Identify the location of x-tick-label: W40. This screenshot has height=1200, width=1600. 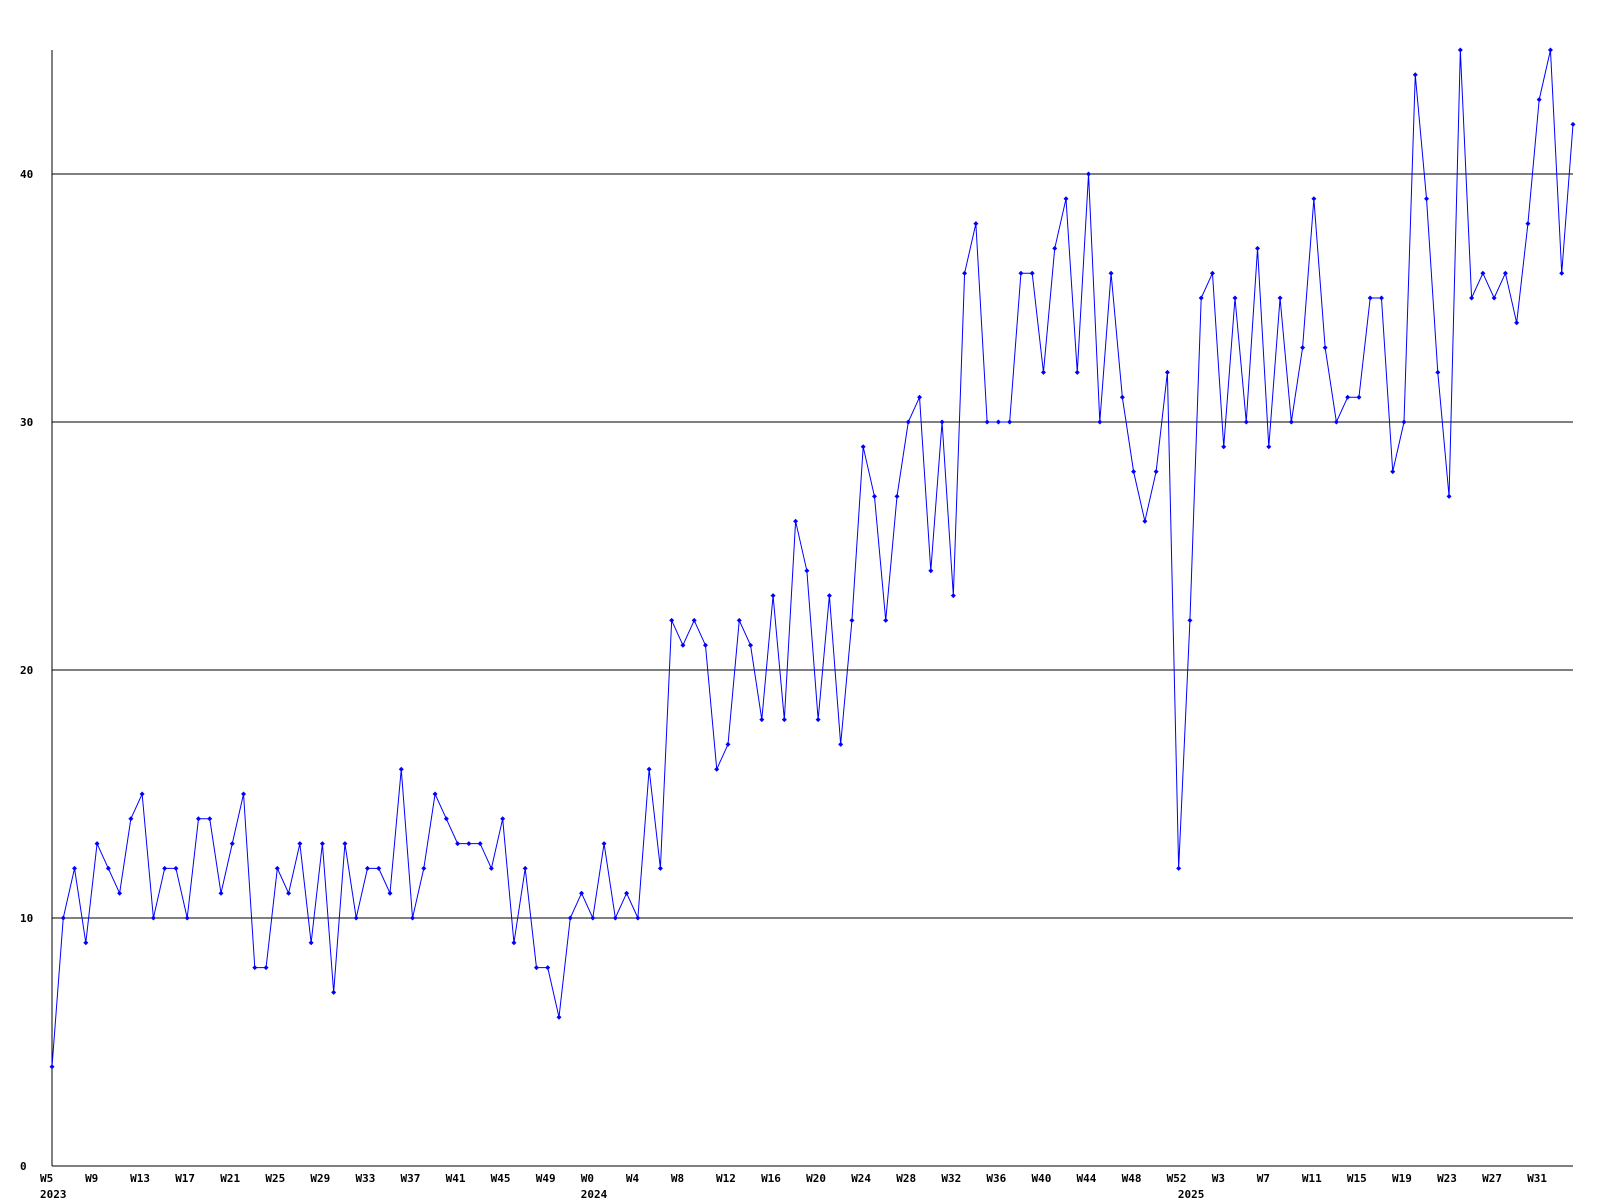
(1041, 1178).